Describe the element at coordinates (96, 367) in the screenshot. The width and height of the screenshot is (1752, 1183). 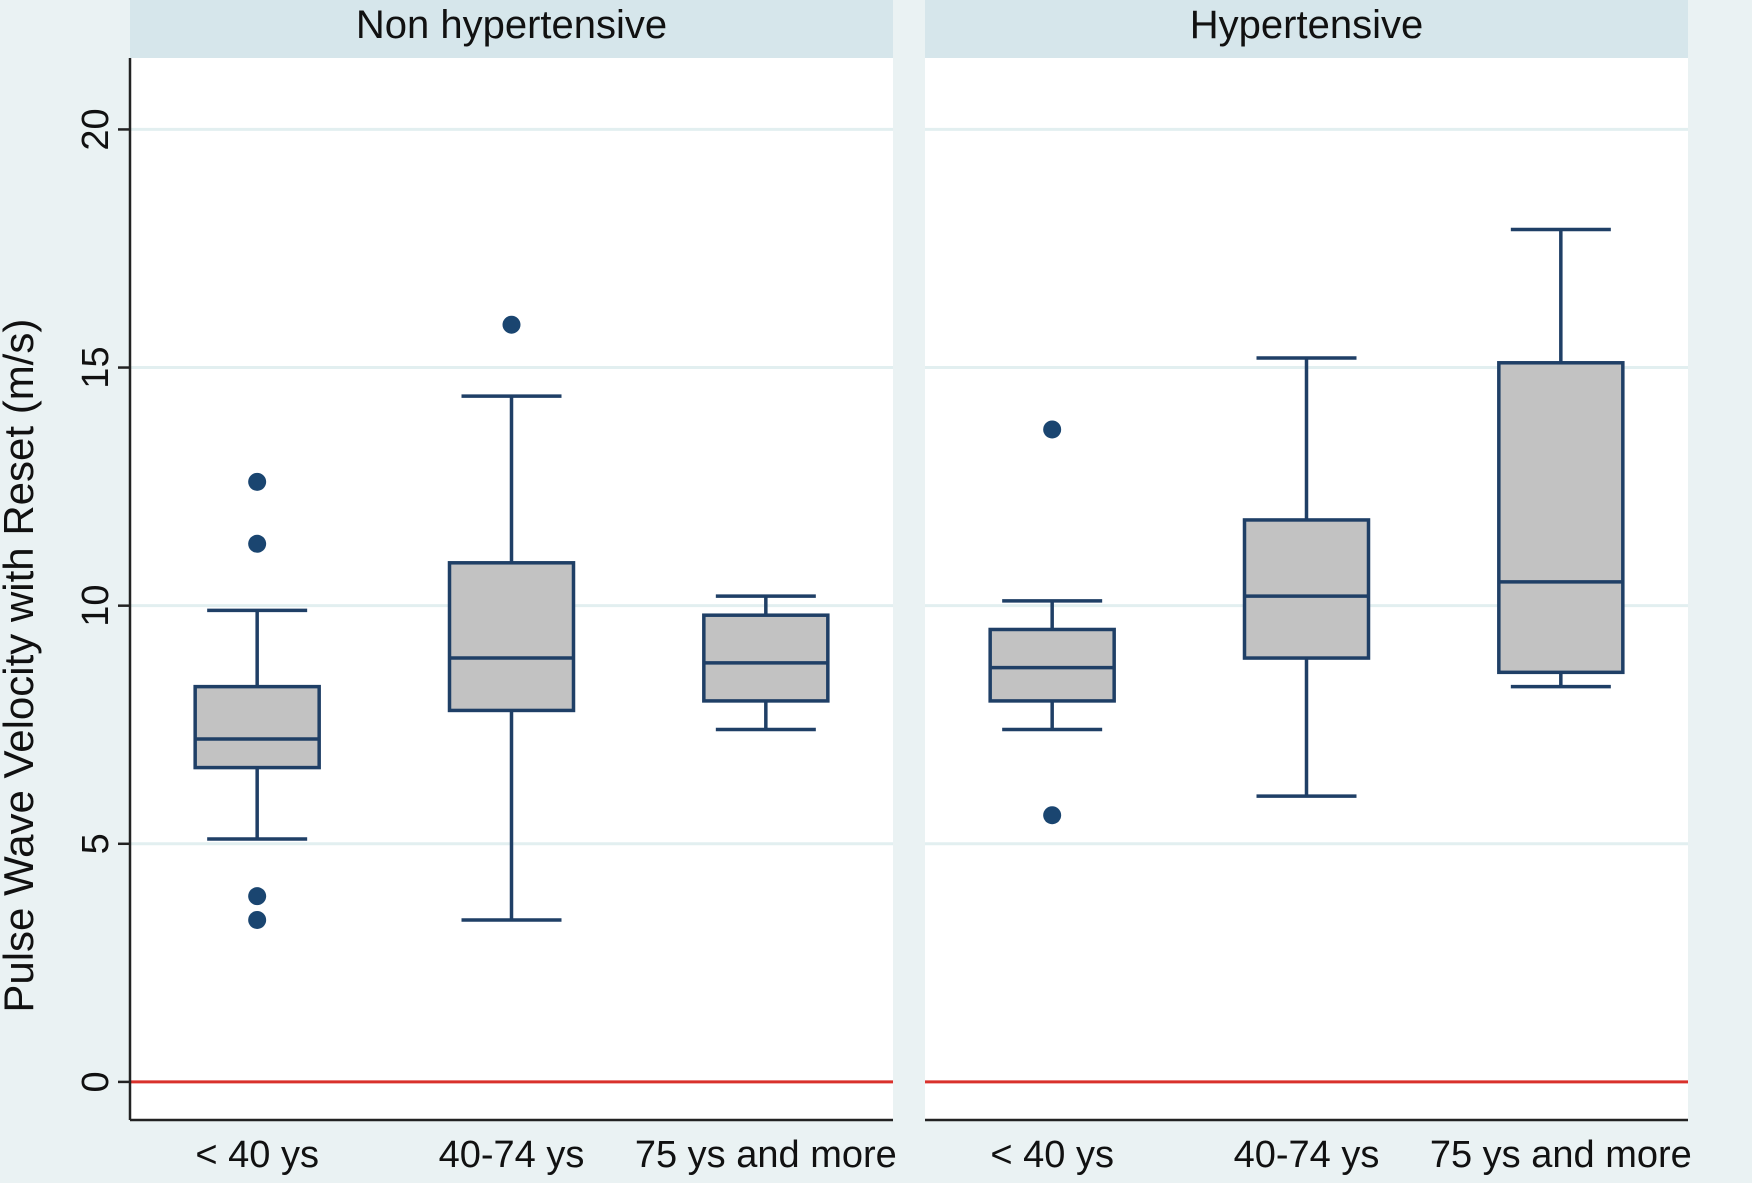
I see `y-tick-label: 15` at that location.